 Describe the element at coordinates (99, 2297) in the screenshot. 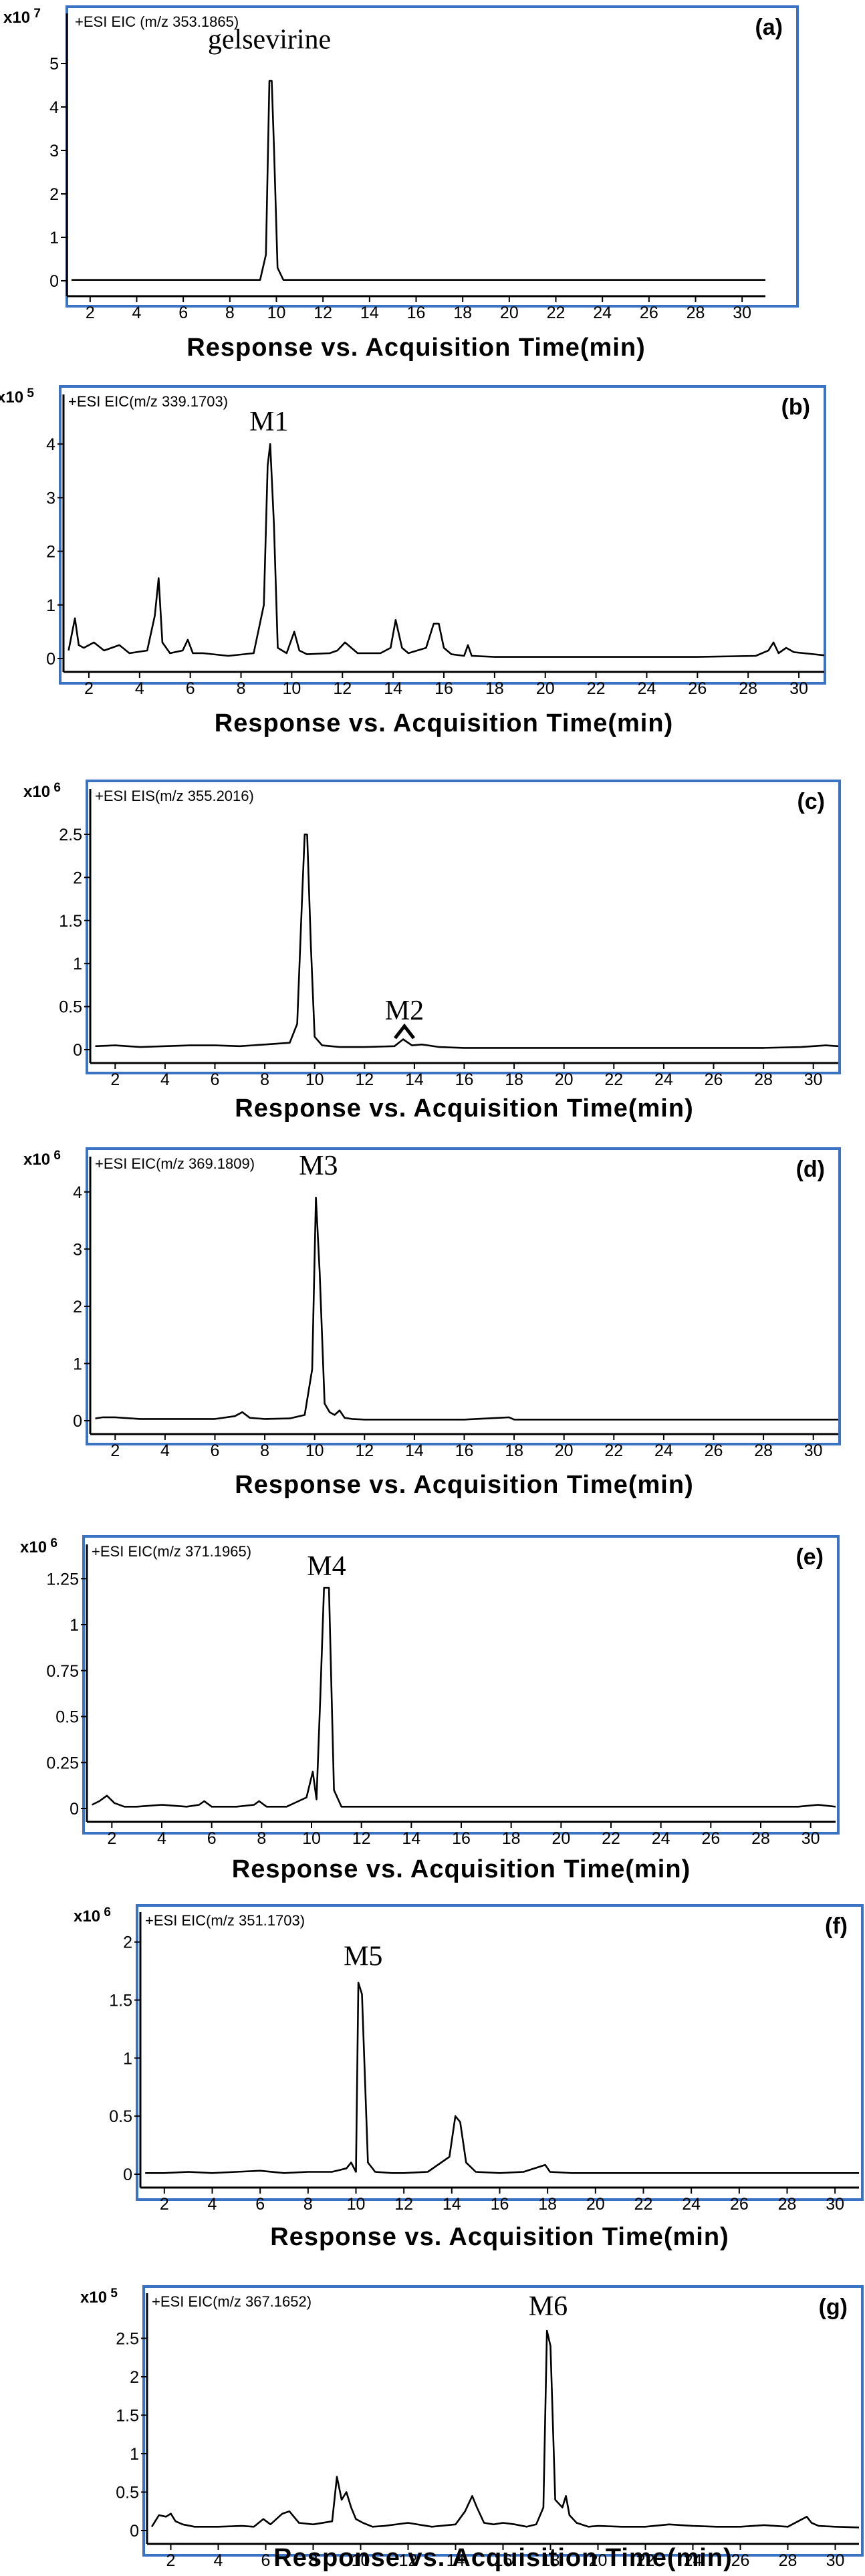

I see `y-multiplier: x10 5` at that location.